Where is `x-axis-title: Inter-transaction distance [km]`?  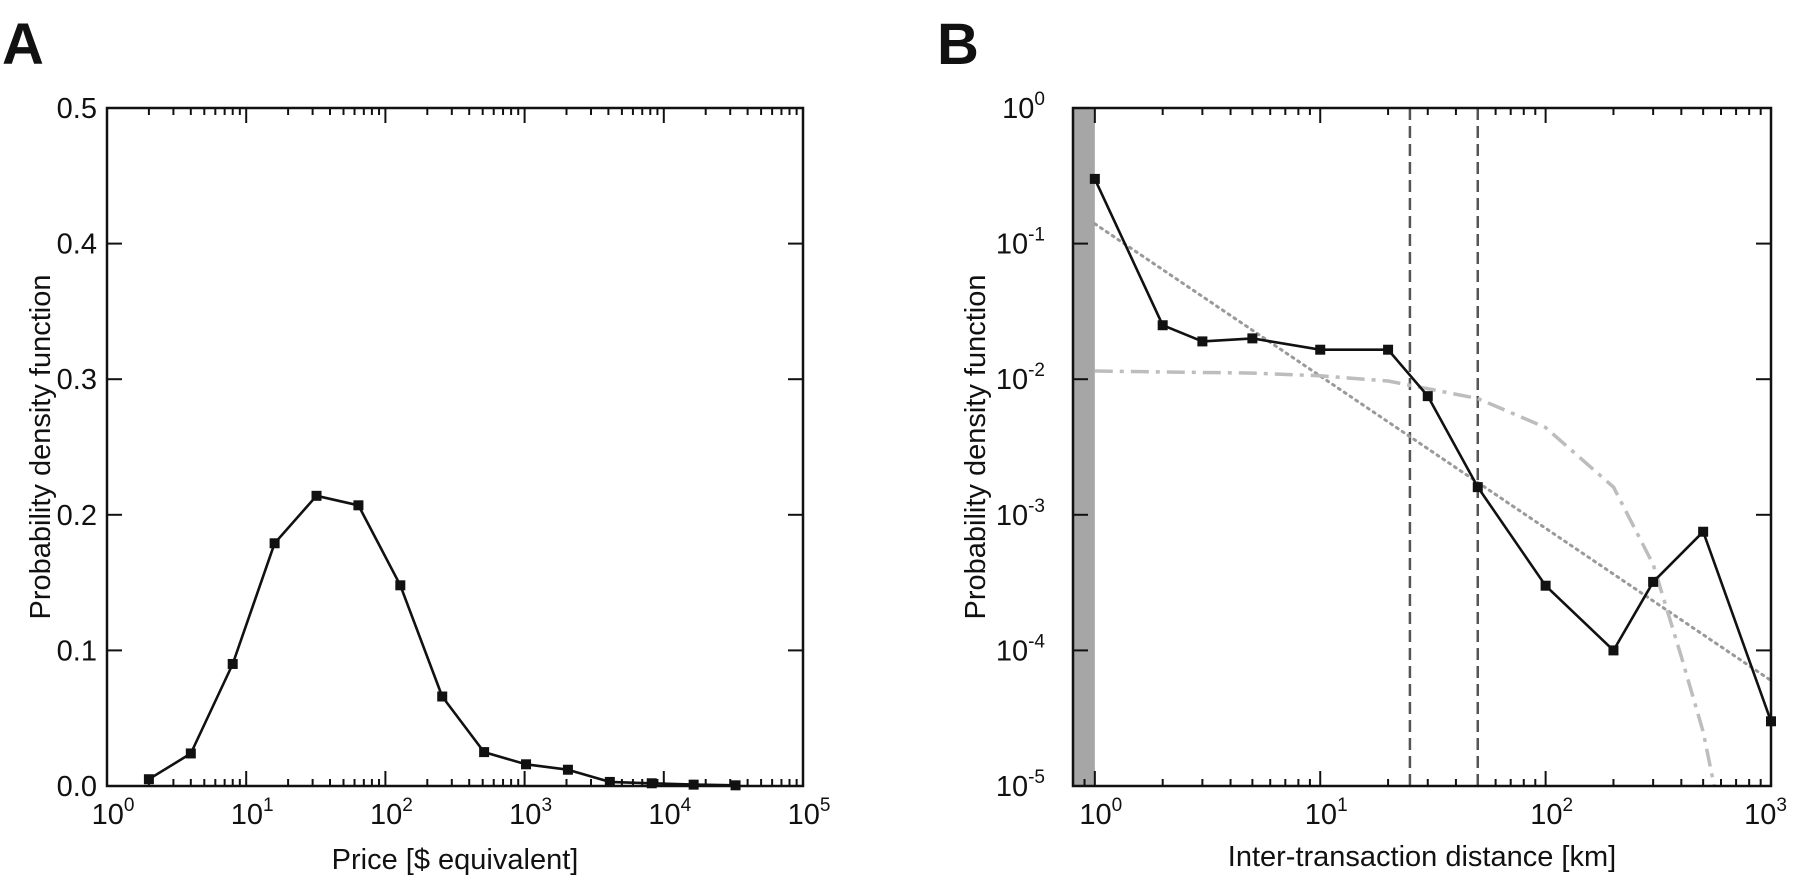 x-axis-title: Inter-transaction distance [km] is located at coordinates (1422, 857).